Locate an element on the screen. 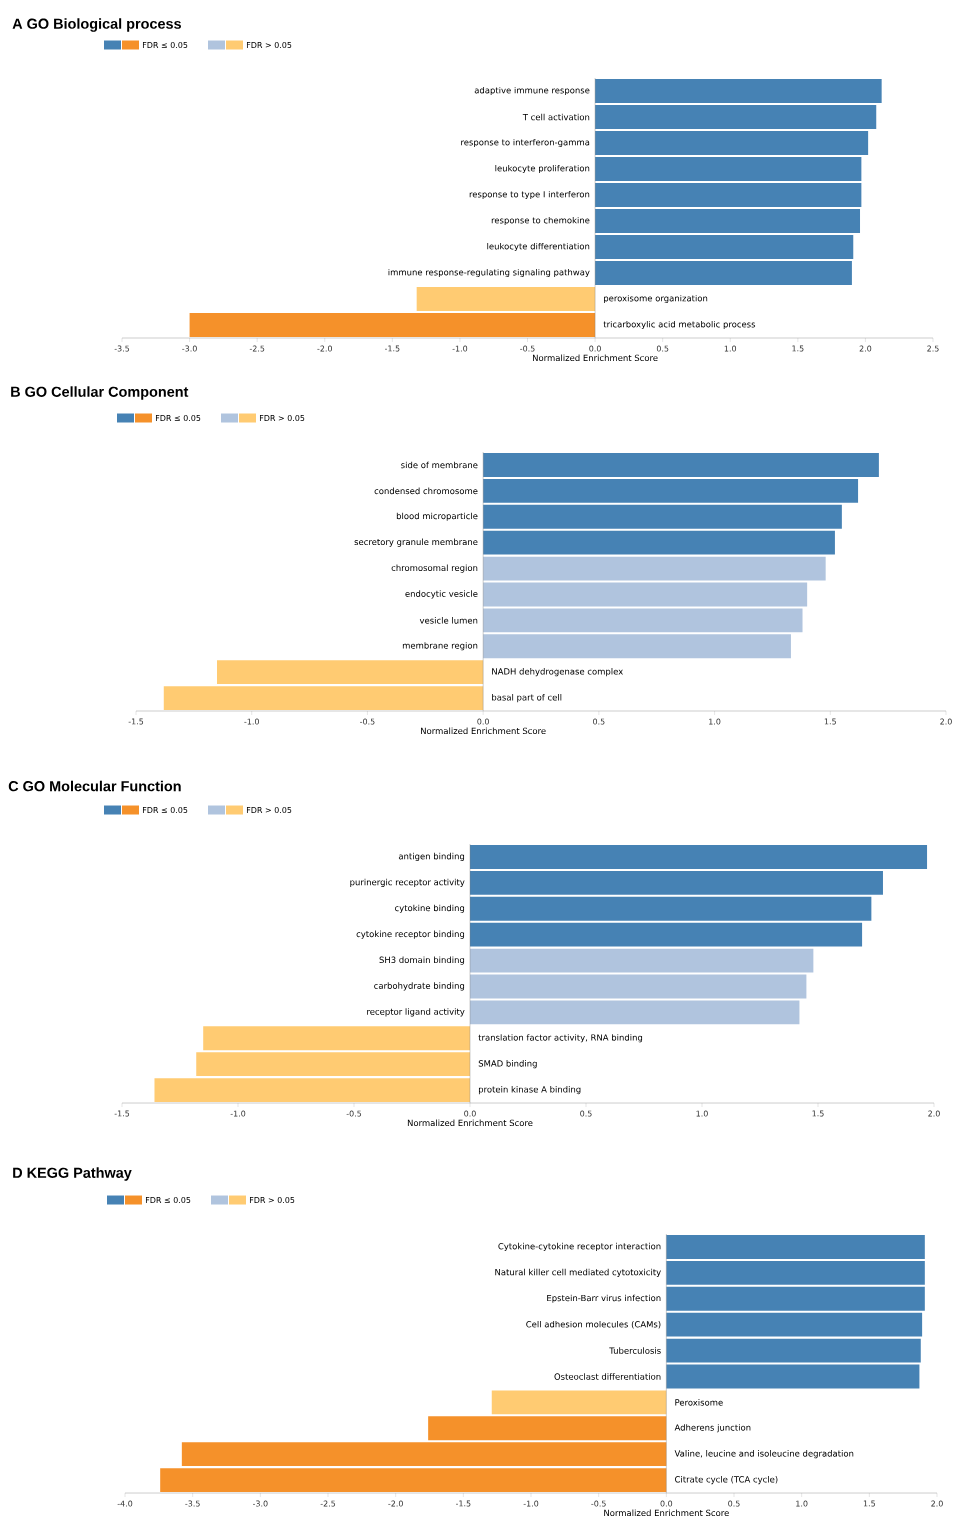  y-tick-label: translation factor activity, RNA binding is located at coordinates (560, 1038).